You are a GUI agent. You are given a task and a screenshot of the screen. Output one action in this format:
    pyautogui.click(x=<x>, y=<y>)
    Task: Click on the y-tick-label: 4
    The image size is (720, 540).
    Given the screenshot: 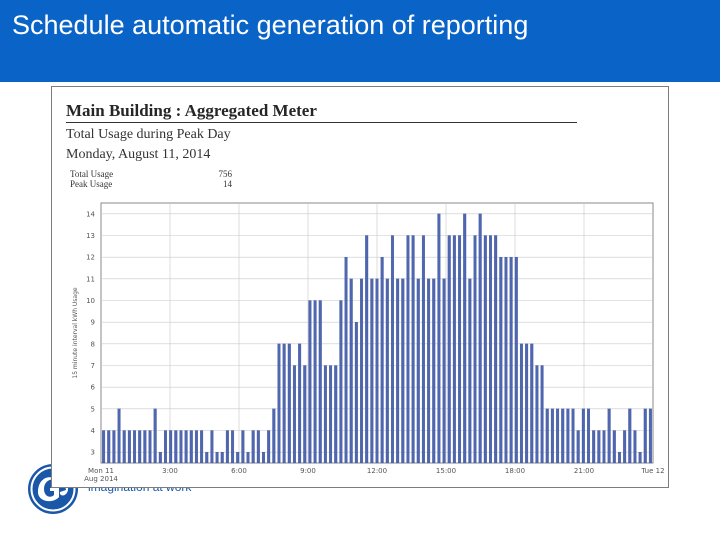 What is the action you would take?
    pyautogui.click(x=93, y=431)
    